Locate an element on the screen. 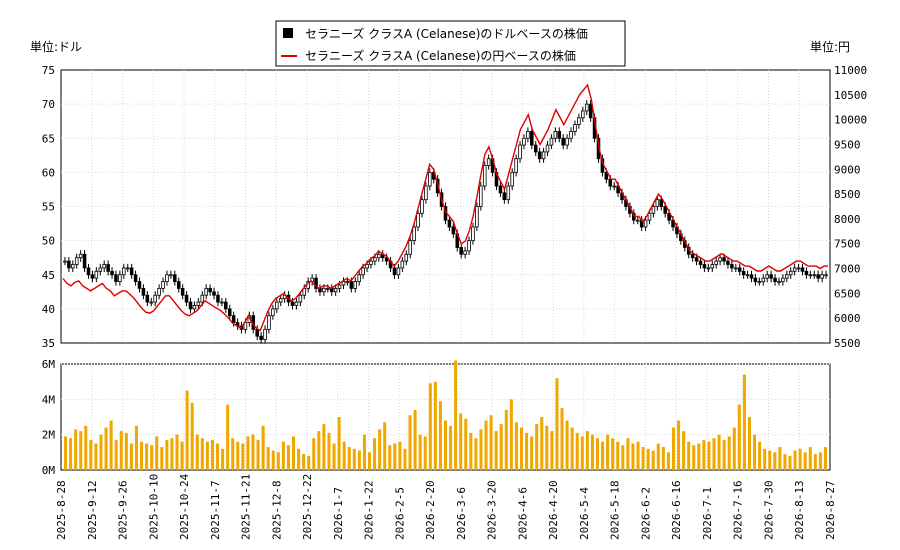  x-tick-label: 2026-7-1 is located at coordinates (707, 513).